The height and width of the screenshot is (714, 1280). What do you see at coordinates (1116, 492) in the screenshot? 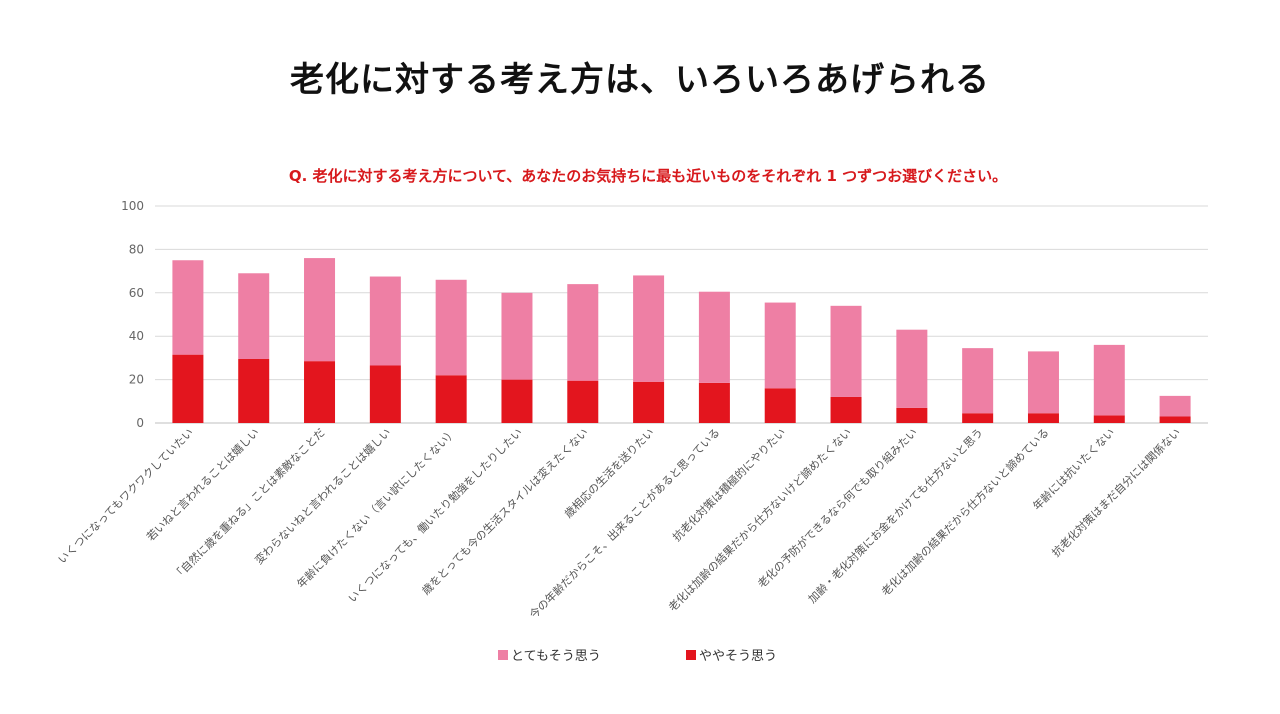
I see `category-label-16: 抗老化対策はまだ自分には関係ない` at bounding box center [1116, 492].